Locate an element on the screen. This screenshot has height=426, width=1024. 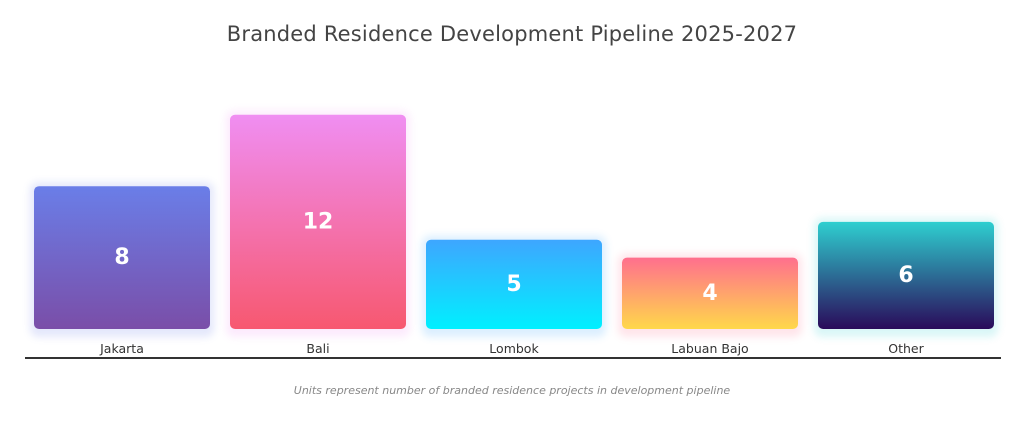
x-tick-label: Lombok is located at coordinates (514, 348).